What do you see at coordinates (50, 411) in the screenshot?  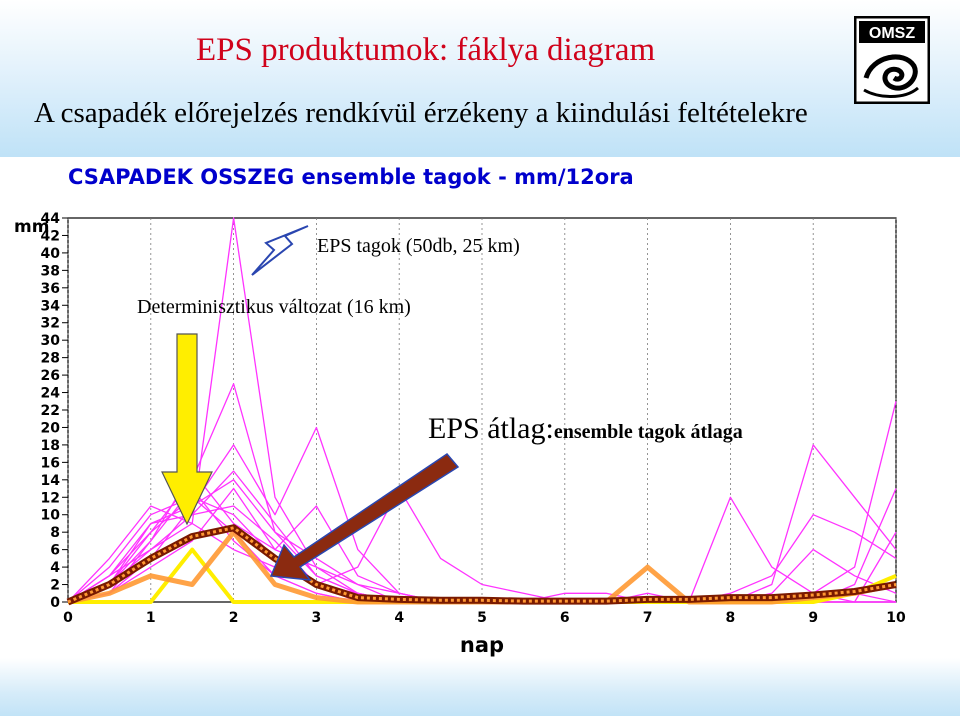 I see `y-tick-label: 22` at bounding box center [50, 411].